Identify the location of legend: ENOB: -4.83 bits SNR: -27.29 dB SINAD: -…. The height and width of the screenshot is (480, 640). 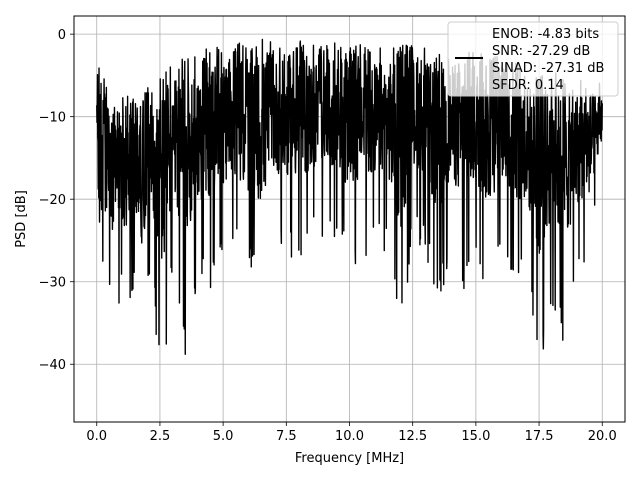
(533, 59).